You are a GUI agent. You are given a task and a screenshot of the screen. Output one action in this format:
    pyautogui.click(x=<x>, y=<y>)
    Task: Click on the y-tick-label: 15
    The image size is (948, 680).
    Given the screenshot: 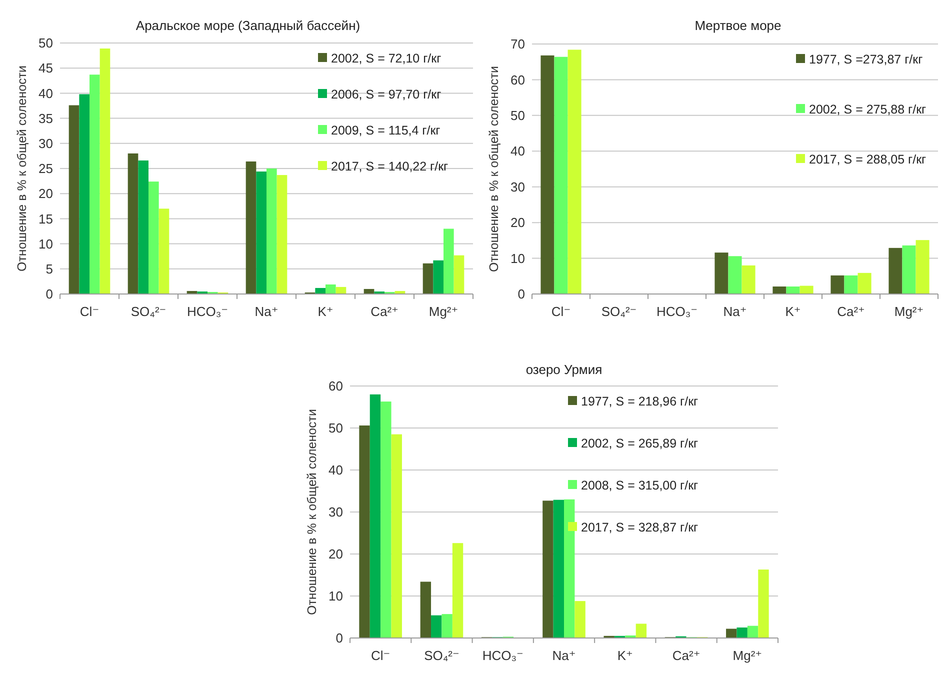 What is the action you would take?
    pyautogui.click(x=45, y=218)
    